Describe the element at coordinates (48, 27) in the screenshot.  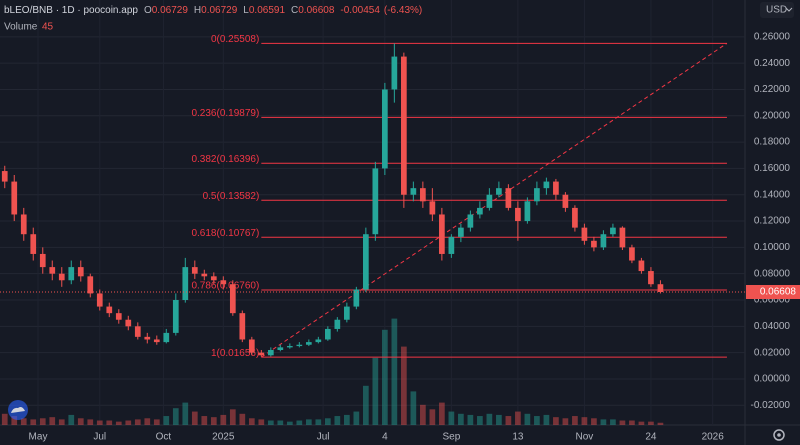
I see `volume-value: 45` at that location.